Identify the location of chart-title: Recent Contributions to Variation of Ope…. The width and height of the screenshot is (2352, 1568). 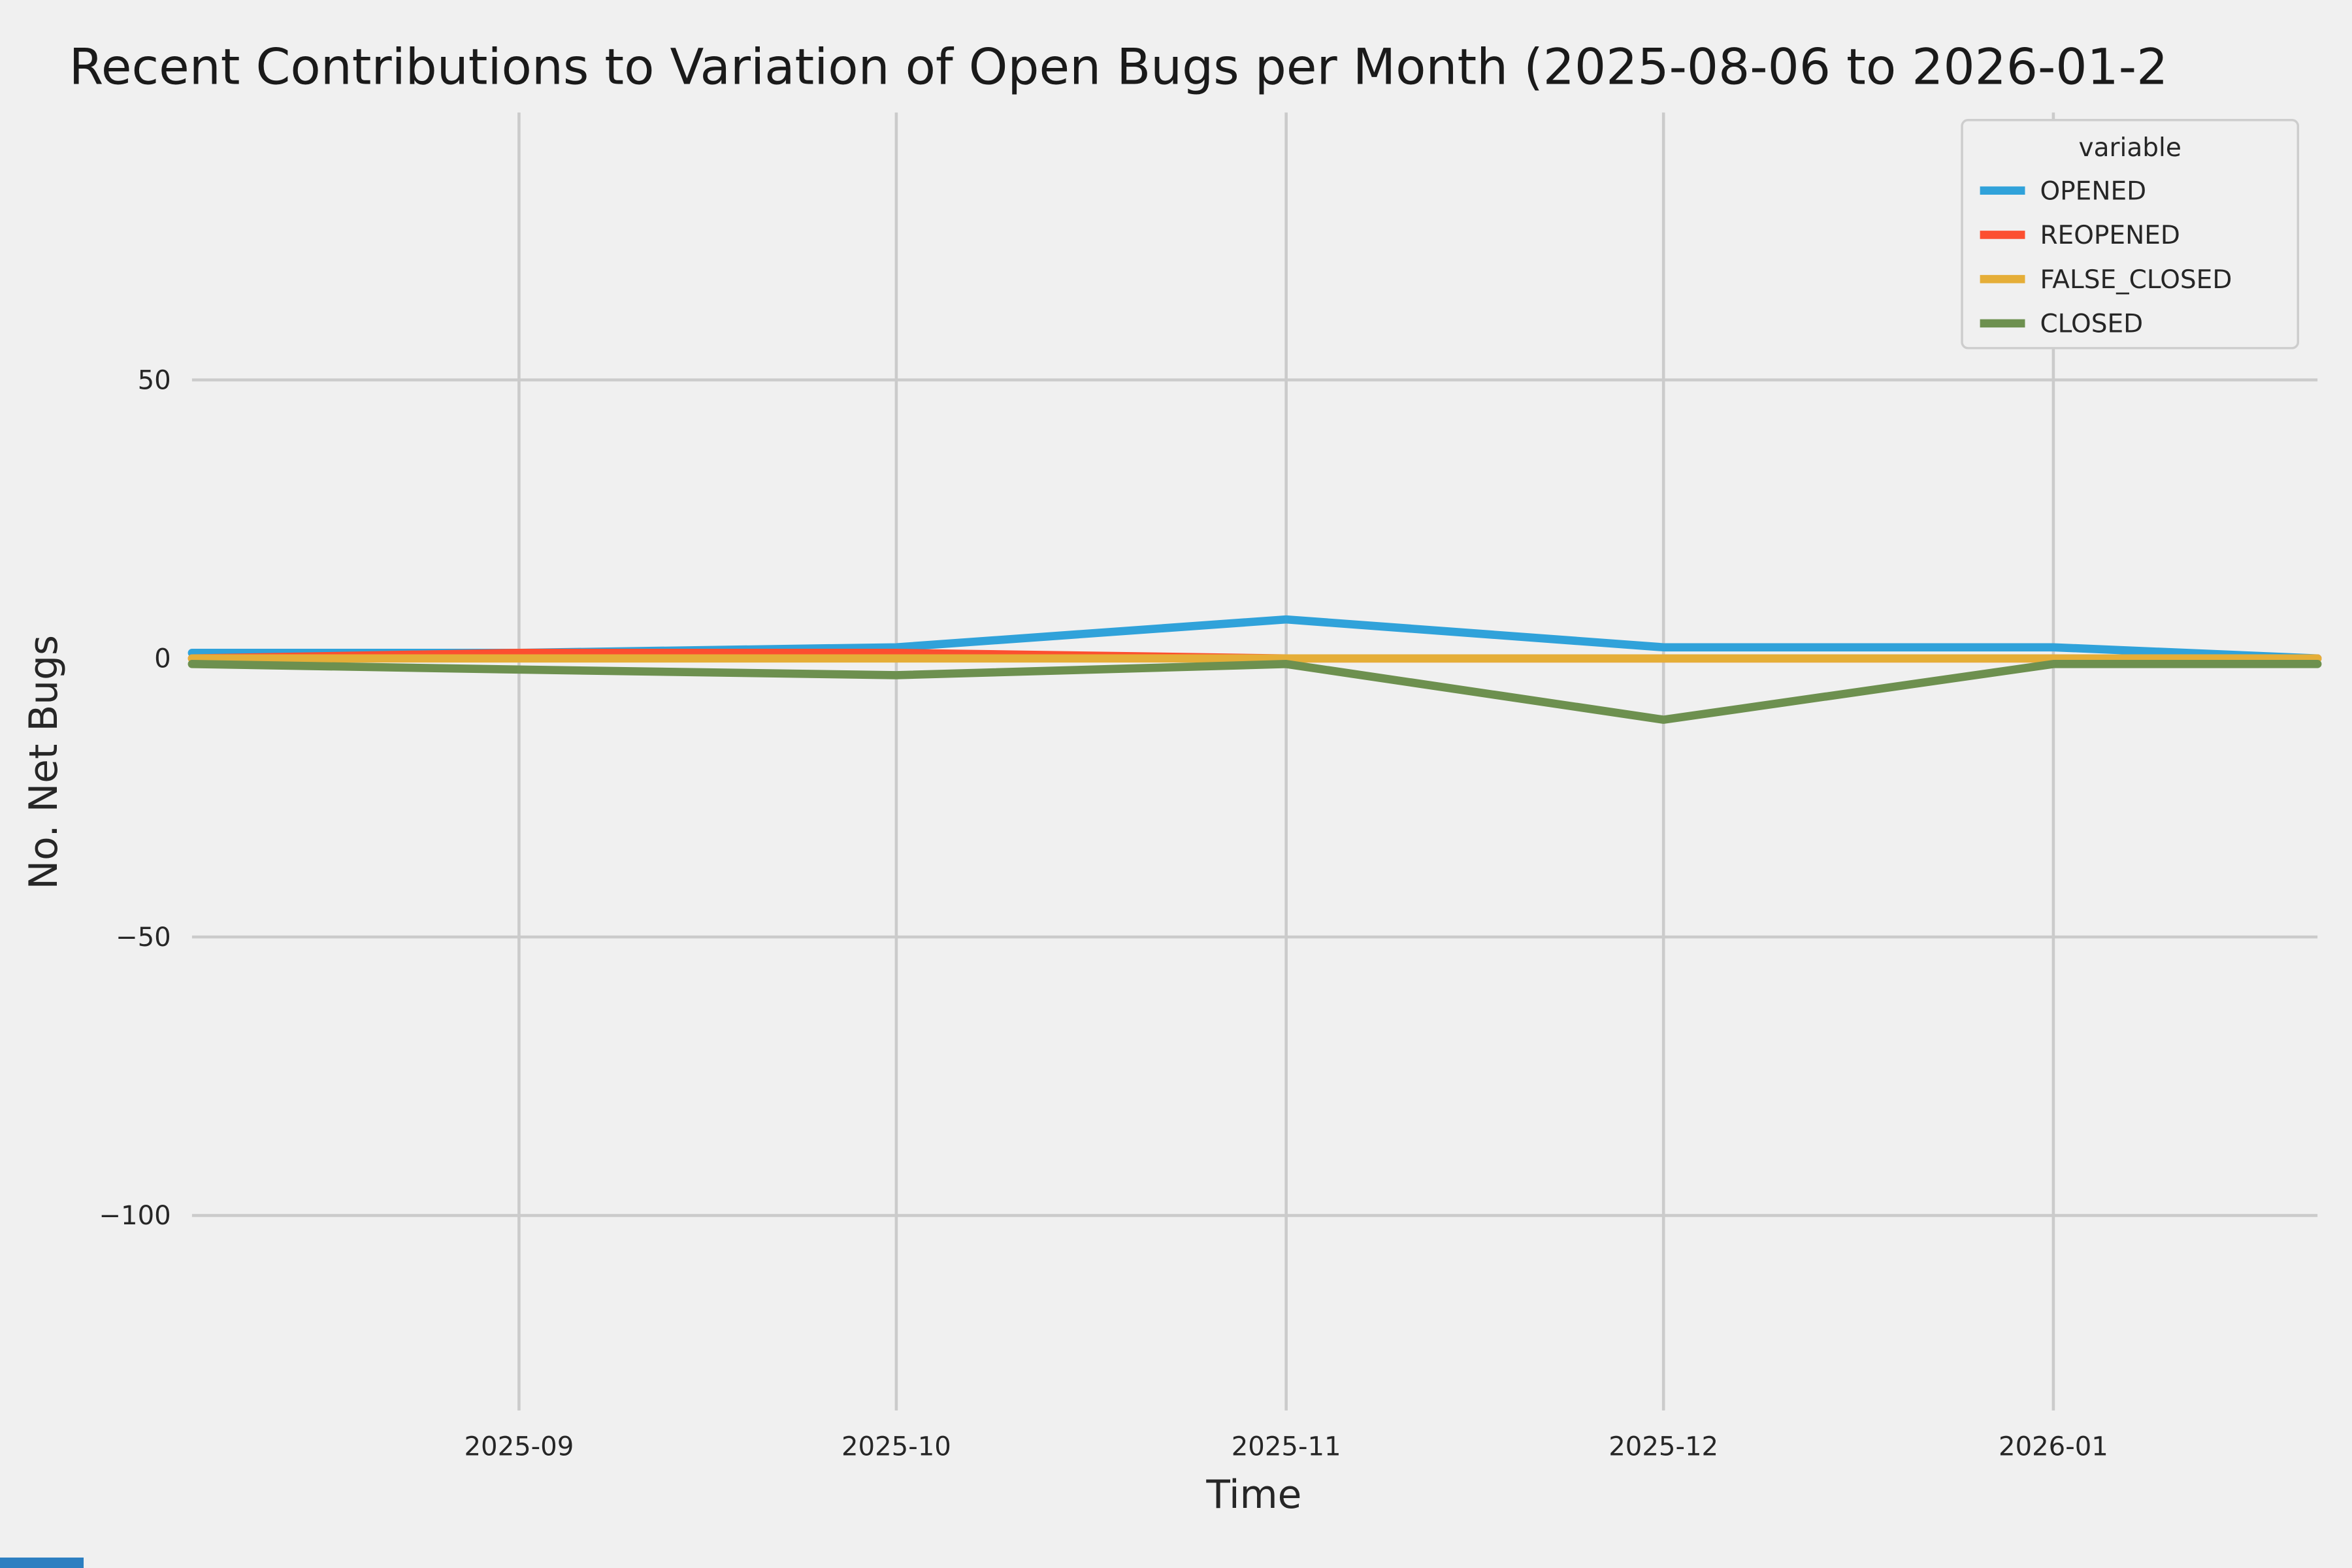
(1118, 67).